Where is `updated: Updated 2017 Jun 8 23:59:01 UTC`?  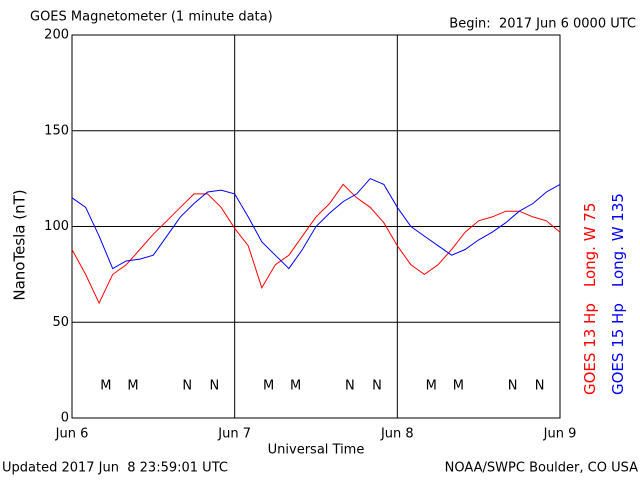 updated: Updated 2017 Jun 8 23:59:01 UTC is located at coordinates (115, 468).